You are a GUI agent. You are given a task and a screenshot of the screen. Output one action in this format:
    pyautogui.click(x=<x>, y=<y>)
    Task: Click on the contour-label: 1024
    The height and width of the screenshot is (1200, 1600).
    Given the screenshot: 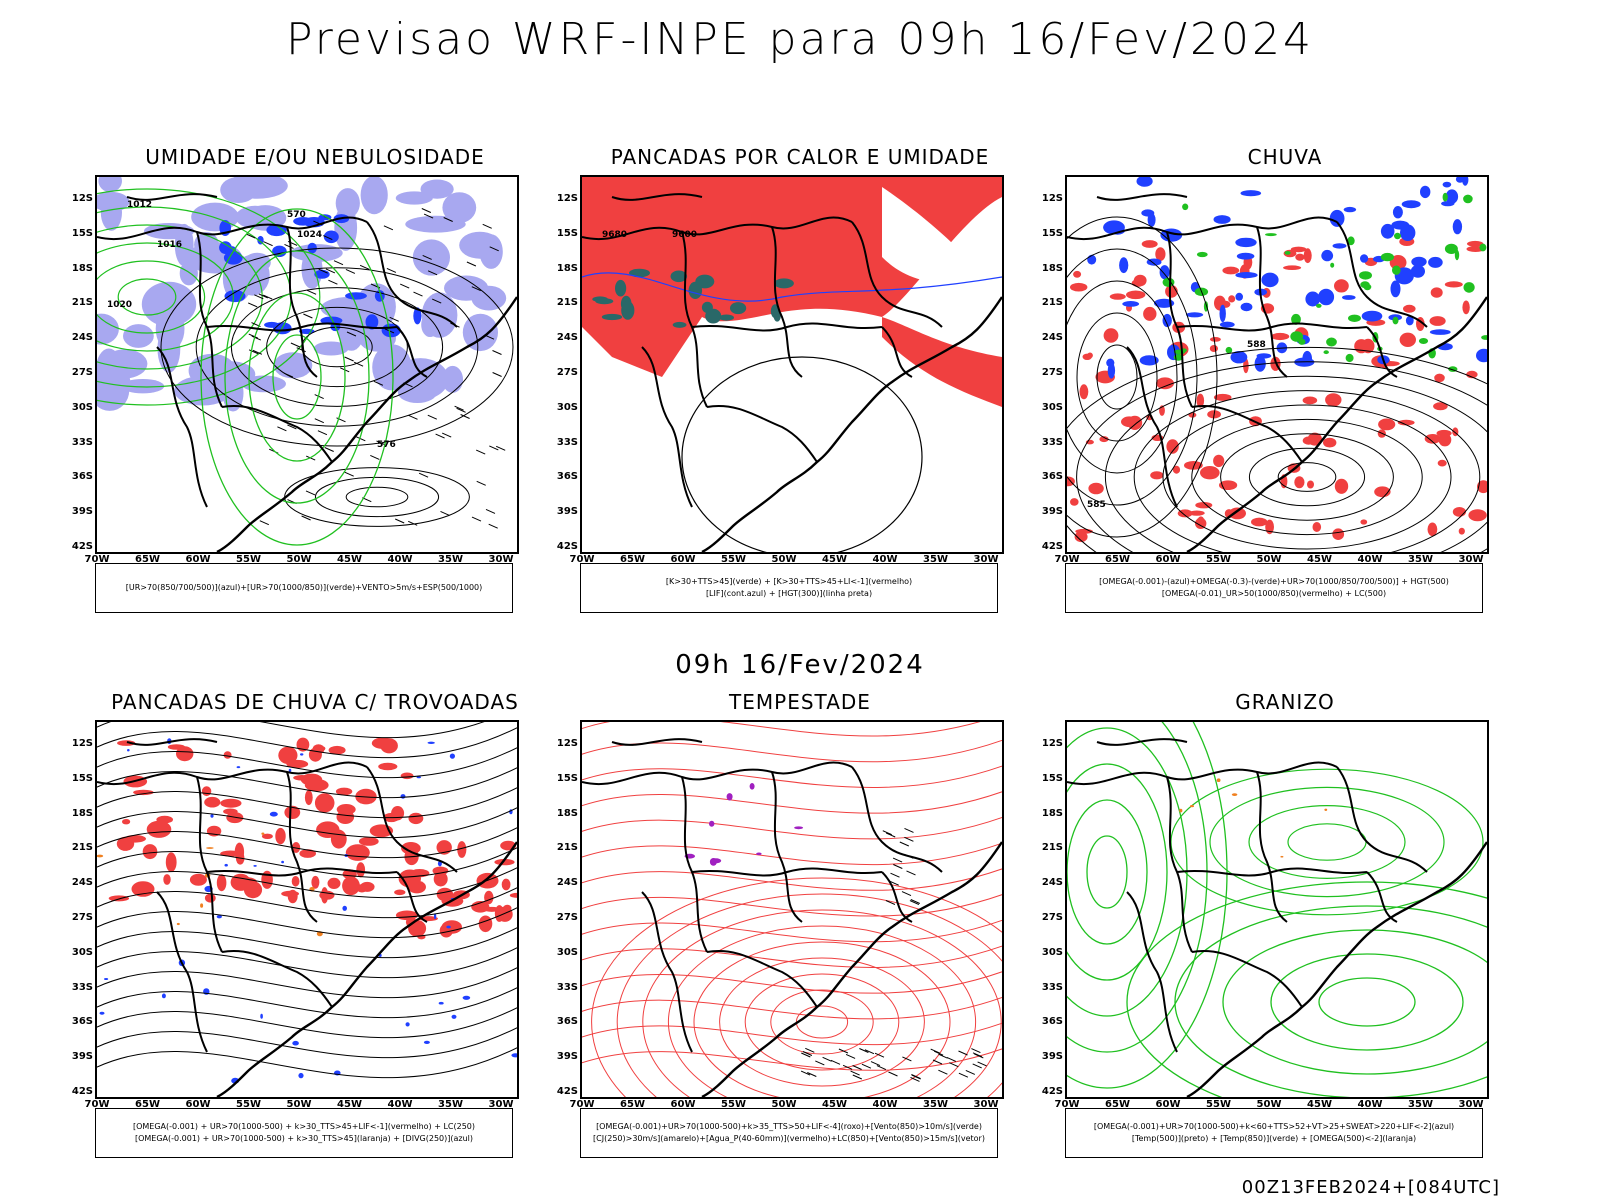 What is the action you would take?
    pyautogui.click(x=309, y=235)
    